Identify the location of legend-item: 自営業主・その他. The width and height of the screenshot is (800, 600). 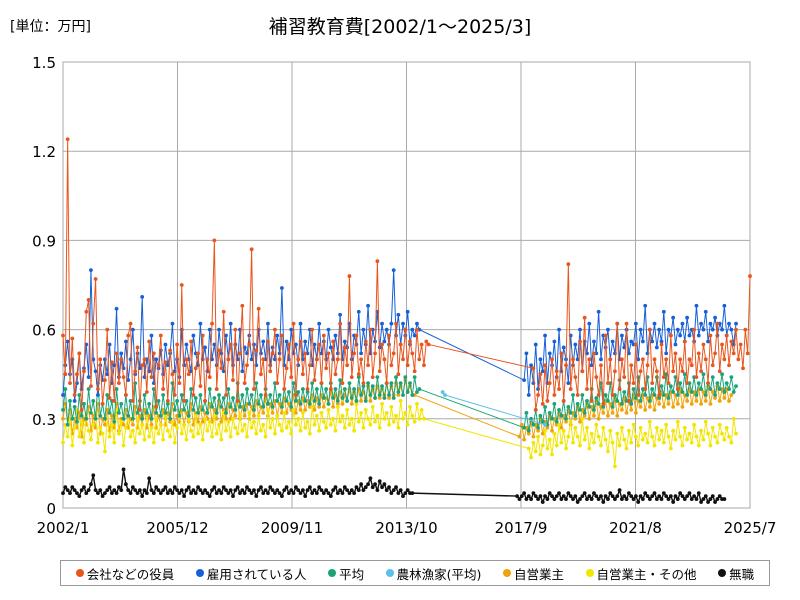
(641, 573).